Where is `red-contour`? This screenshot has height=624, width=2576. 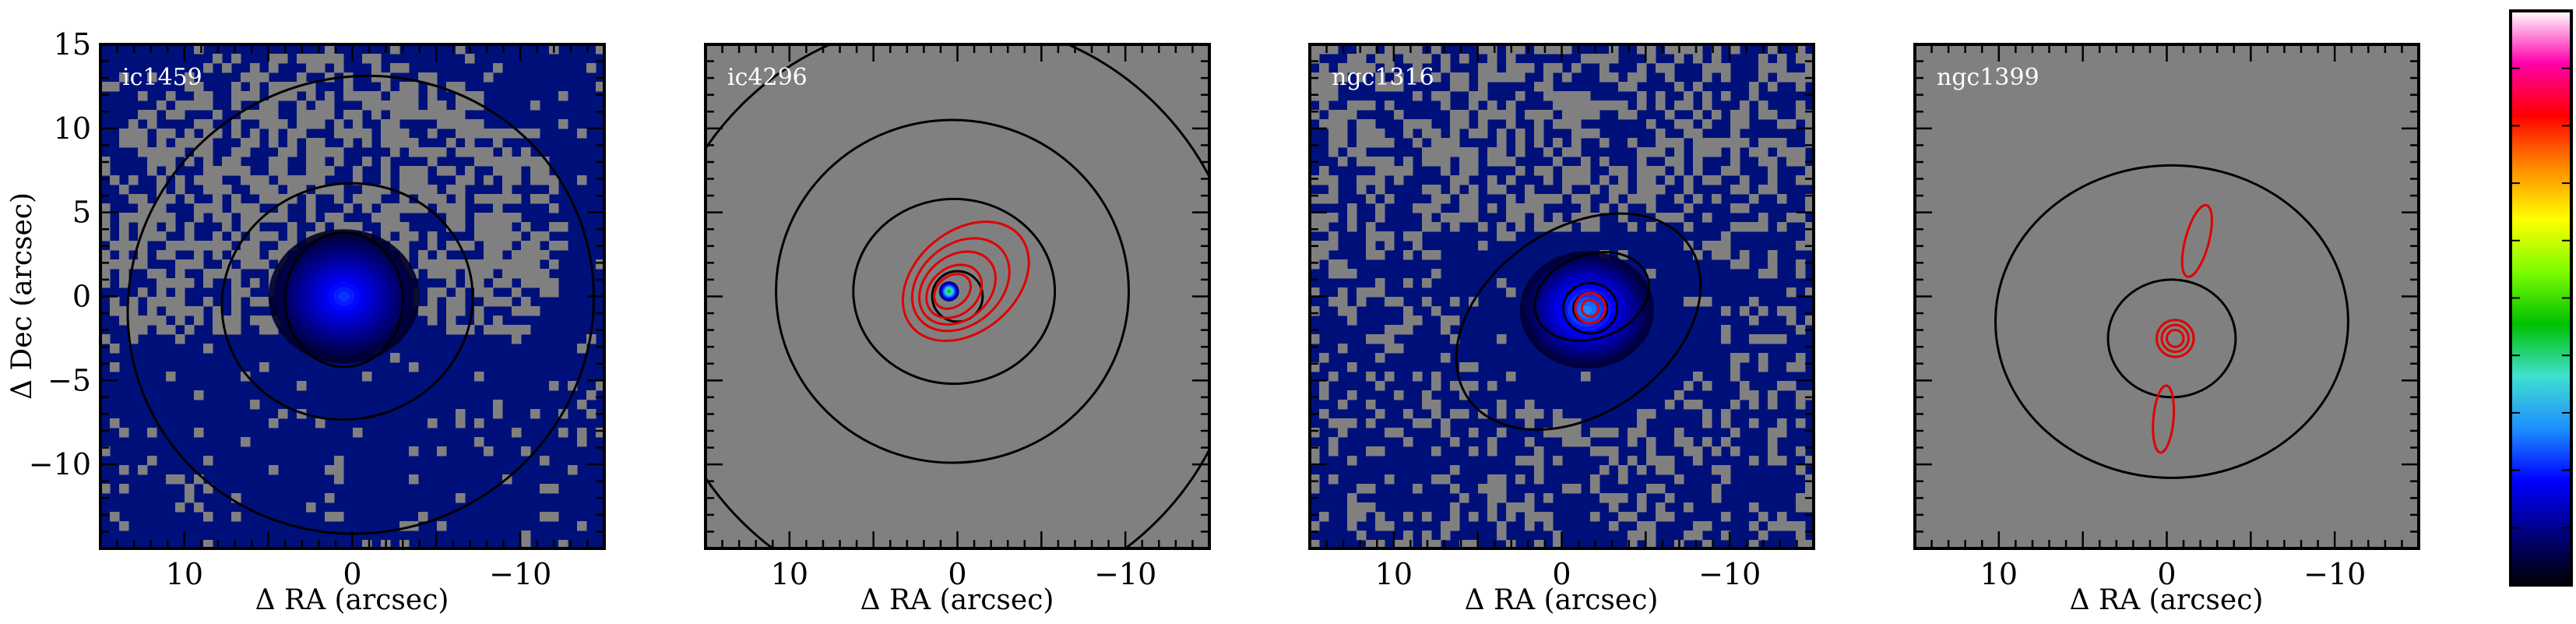 red-contour is located at coordinates (1590, 308).